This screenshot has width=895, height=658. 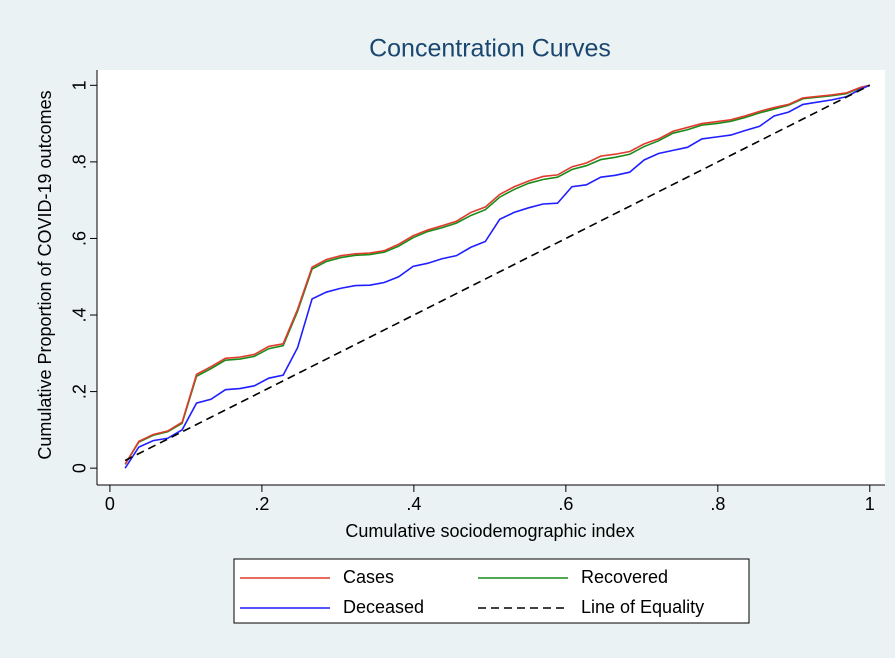 What do you see at coordinates (472, 592) in the screenshot?
I see `legend-items: Cases Recovered Deceased Line of Equality` at bounding box center [472, 592].